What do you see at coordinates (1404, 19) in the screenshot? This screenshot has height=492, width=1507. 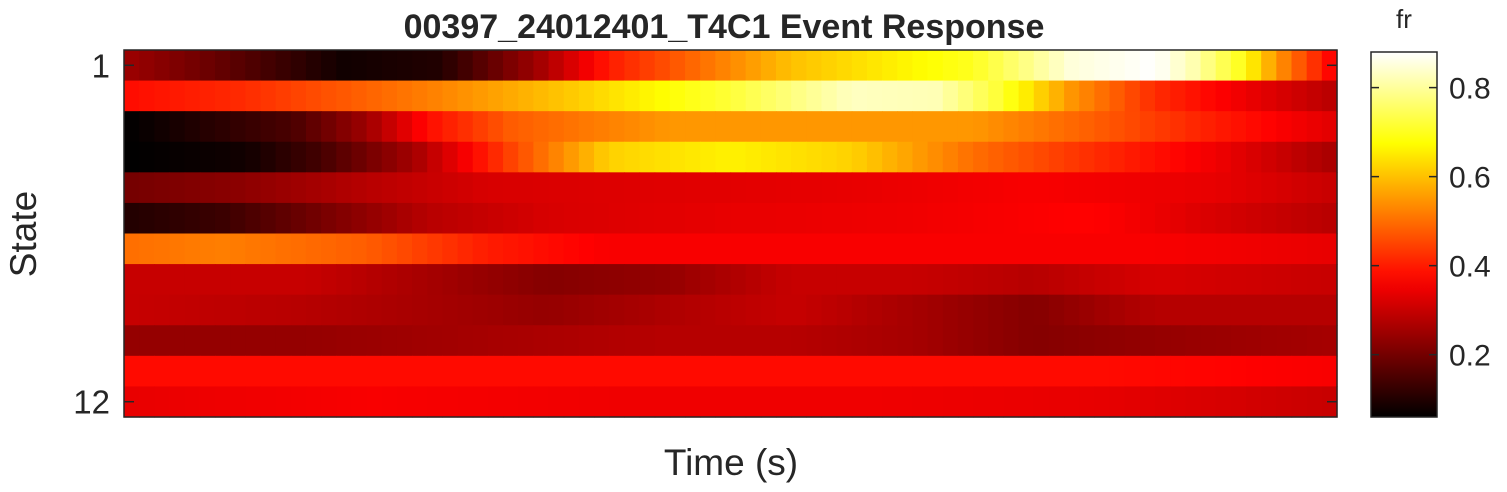 I see `colorbar-label: fr` at bounding box center [1404, 19].